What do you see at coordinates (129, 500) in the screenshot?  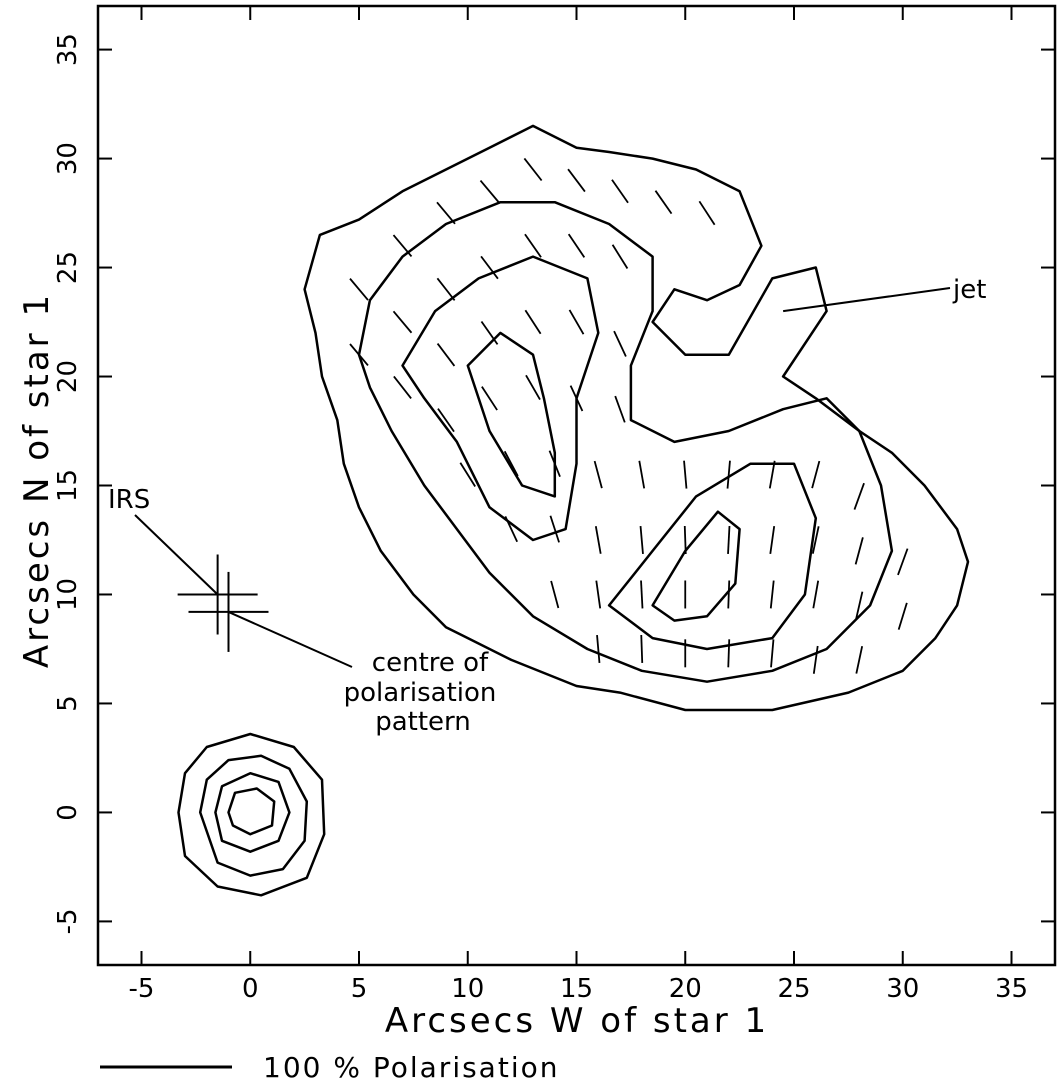 I see `label-irs: IRS` at bounding box center [129, 500].